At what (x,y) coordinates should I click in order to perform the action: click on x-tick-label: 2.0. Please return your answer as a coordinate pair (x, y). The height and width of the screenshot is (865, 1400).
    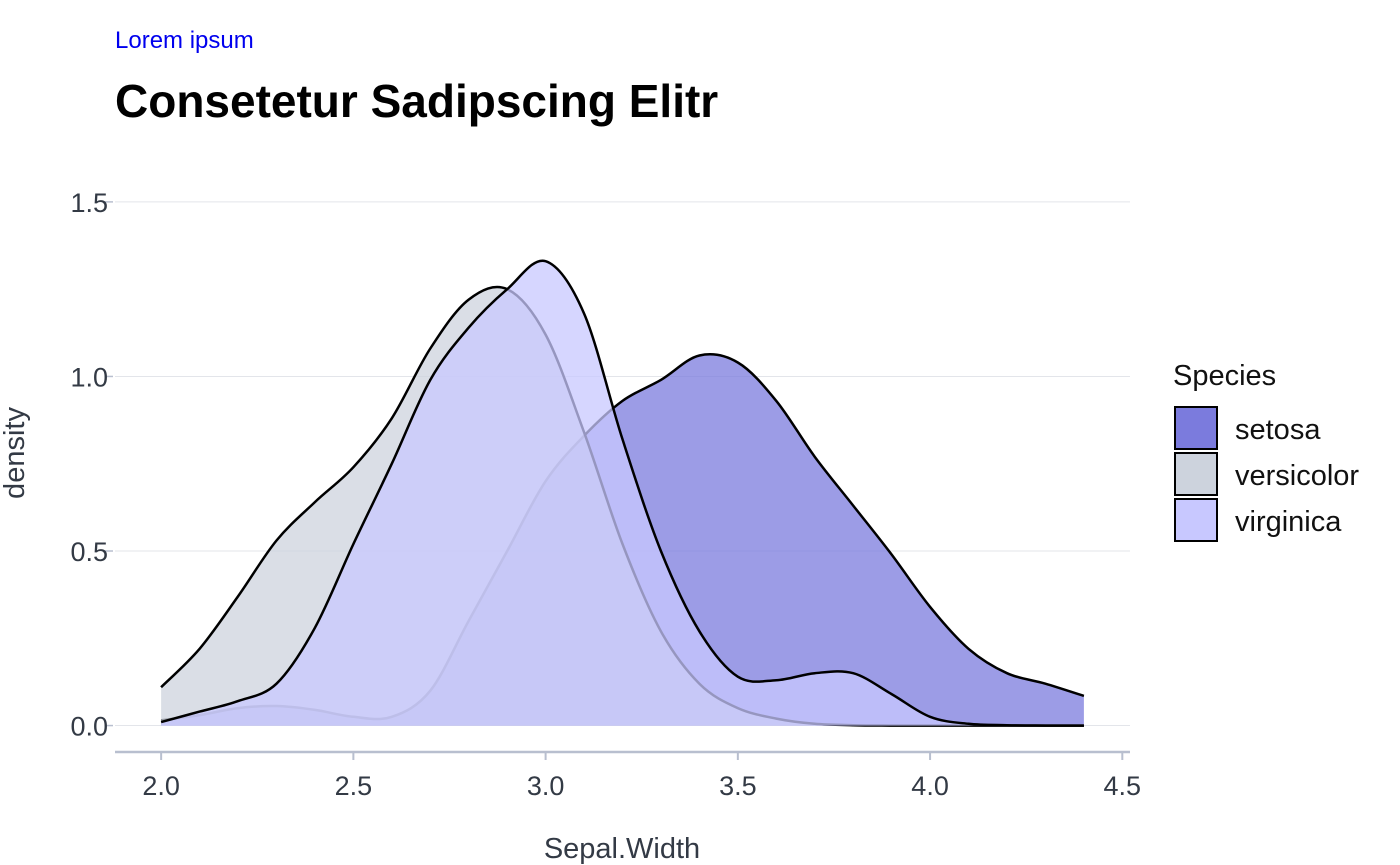
    Looking at the image, I should click on (161, 786).